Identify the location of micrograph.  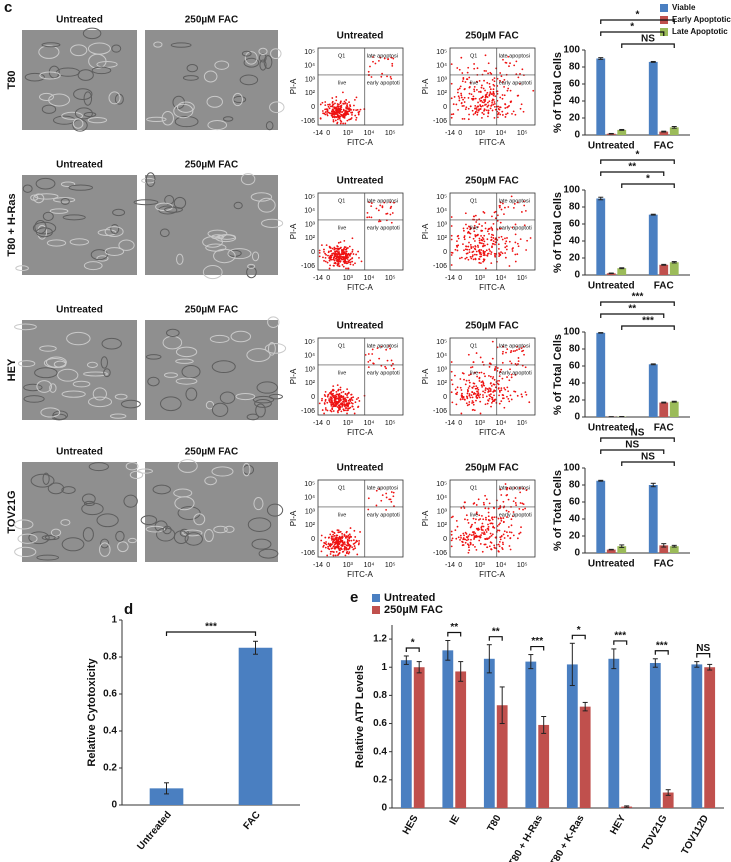
(76, 225).